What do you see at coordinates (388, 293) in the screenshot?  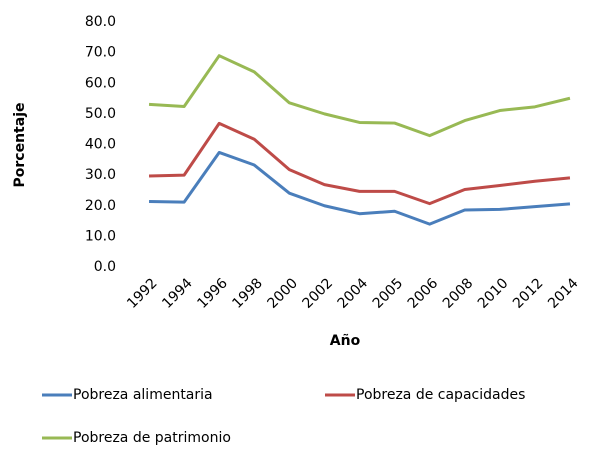 I see `x-tick-label: 2005` at bounding box center [388, 293].